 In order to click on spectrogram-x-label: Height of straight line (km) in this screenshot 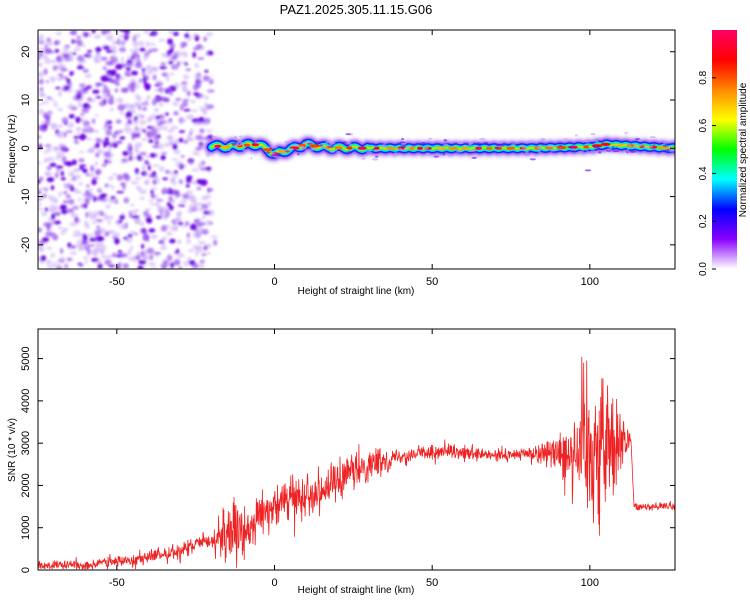, I will do `click(356, 291)`.